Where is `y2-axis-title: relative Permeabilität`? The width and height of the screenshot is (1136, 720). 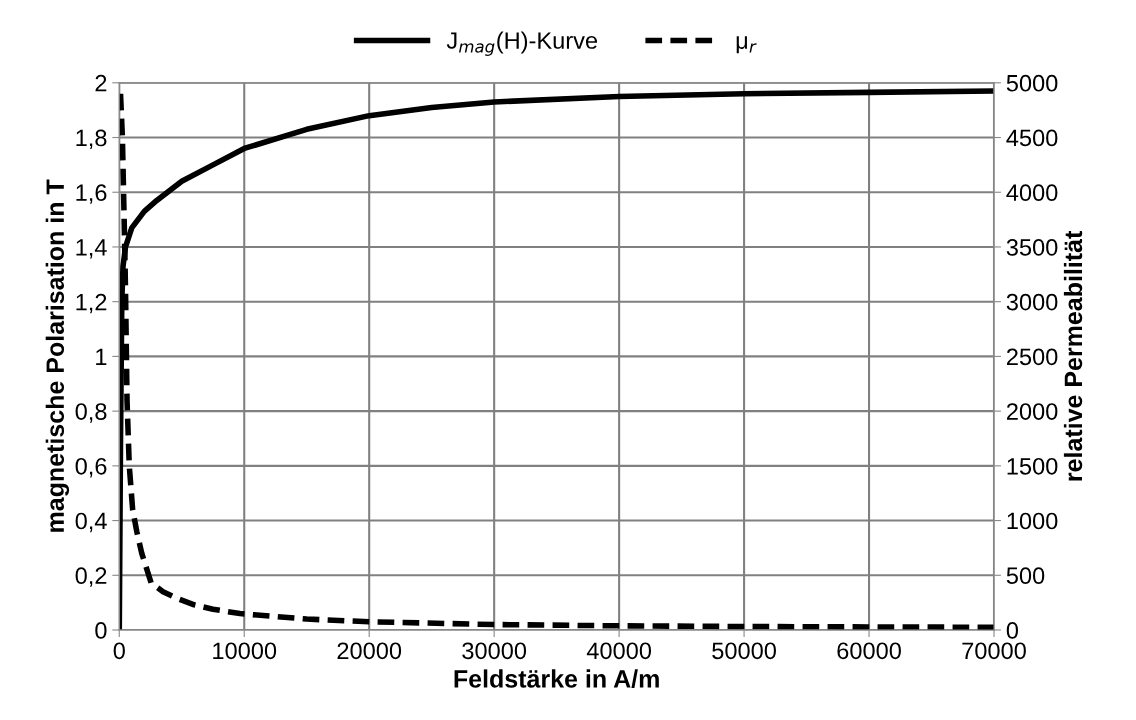
y2-axis-title: relative Permeabilität is located at coordinates (1073, 355).